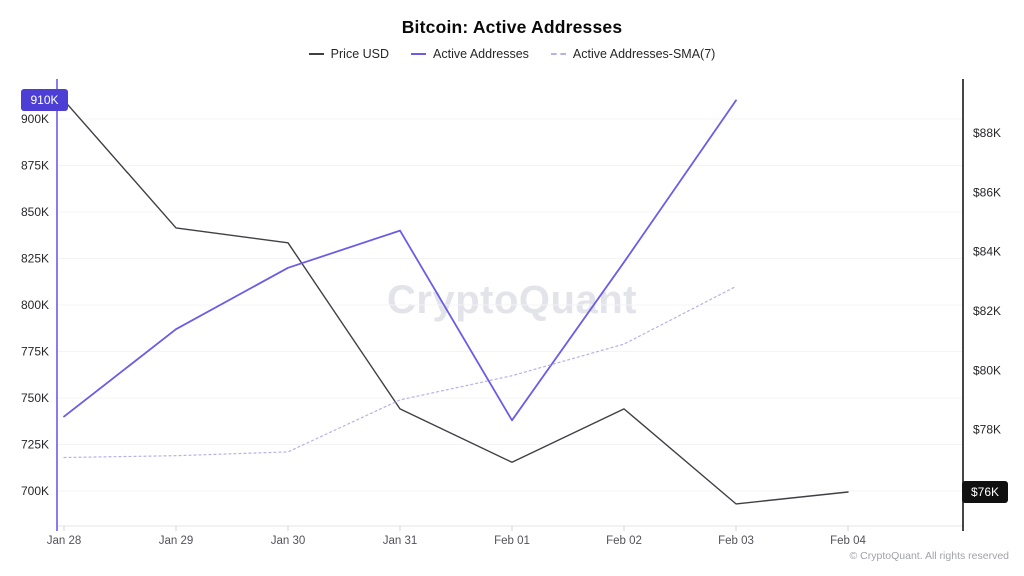 The image size is (1024, 576). What do you see at coordinates (35, 305) in the screenshot?
I see `left-axis-label: 800K` at bounding box center [35, 305].